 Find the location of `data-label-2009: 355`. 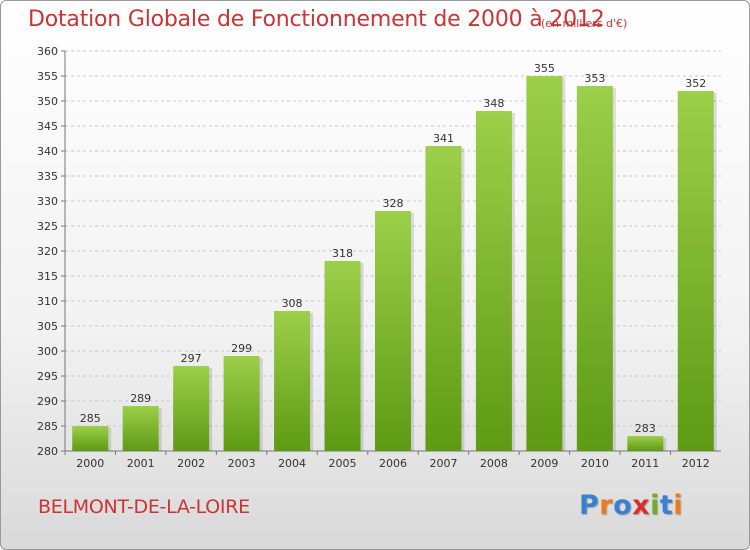

data-label-2009: 355 is located at coordinates (544, 68).